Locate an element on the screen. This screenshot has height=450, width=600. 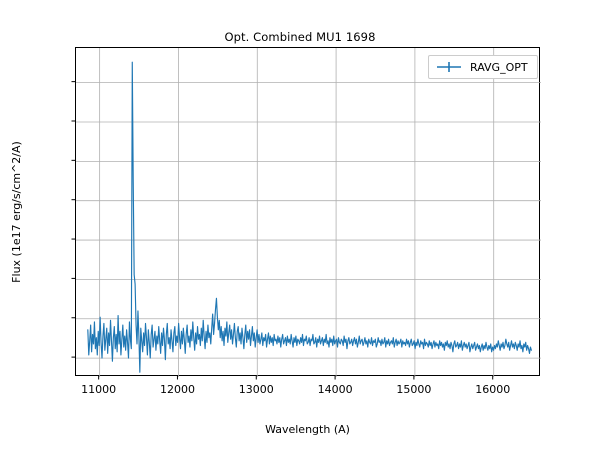
x-tick-label: 12000 is located at coordinates (177, 389).